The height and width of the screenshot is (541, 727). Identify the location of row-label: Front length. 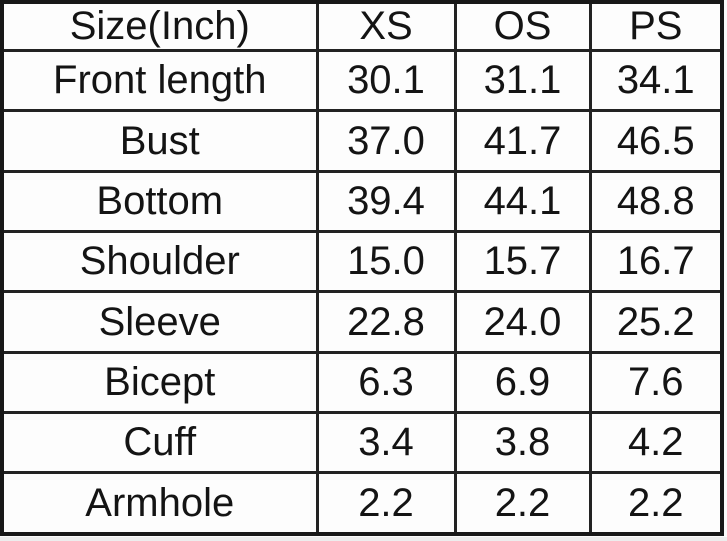
(159, 80).